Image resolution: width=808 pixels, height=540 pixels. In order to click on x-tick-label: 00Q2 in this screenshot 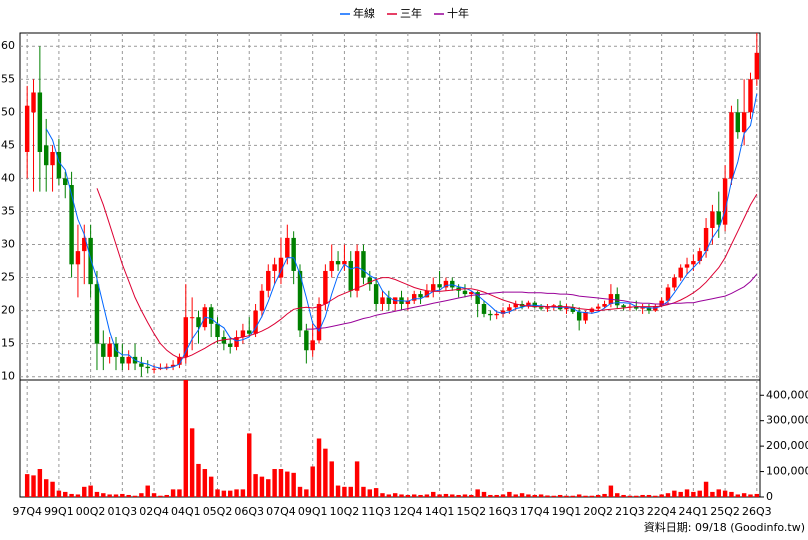, I will do `click(91, 511)`.